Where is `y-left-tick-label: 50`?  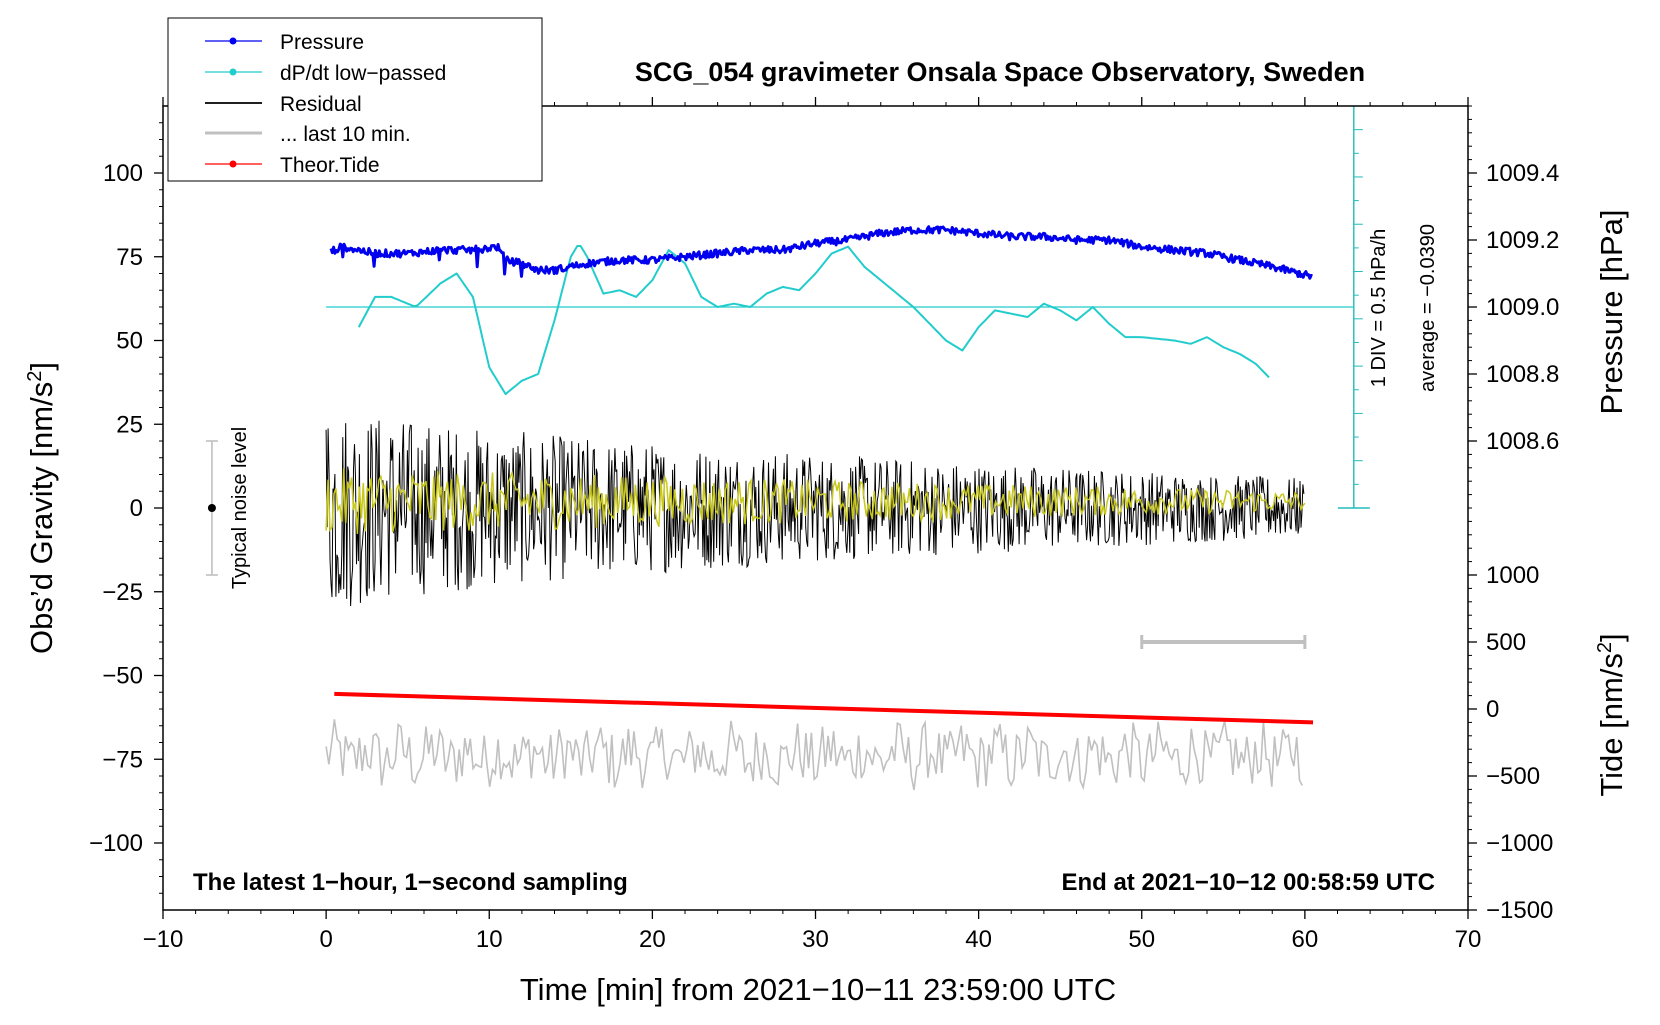
y-left-tick-label: 50 is located at coordinates (129, 341).